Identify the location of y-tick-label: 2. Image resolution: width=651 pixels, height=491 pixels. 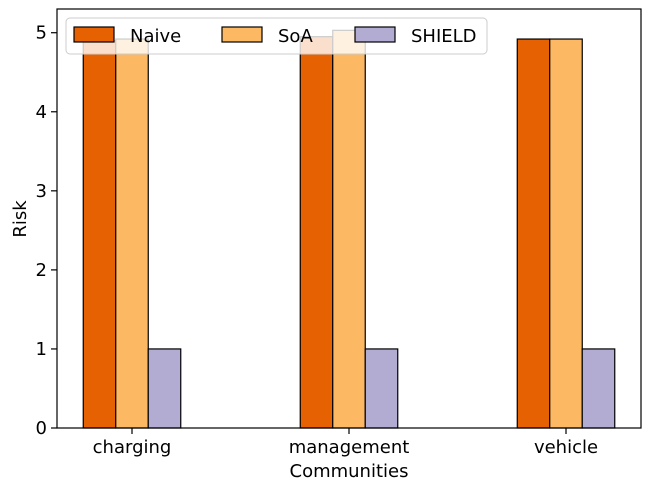
(41, 270).